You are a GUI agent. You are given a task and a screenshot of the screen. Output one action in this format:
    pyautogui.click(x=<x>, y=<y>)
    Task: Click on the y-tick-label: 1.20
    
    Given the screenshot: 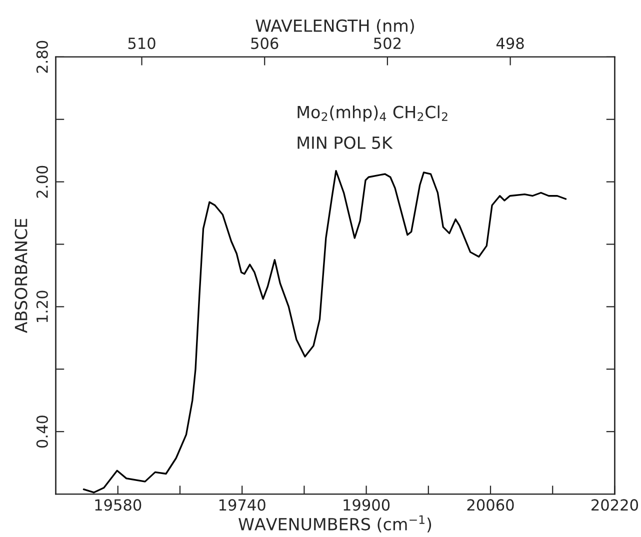 What is the action you would take?
    pyautogui.click(x=42, y=306)
    